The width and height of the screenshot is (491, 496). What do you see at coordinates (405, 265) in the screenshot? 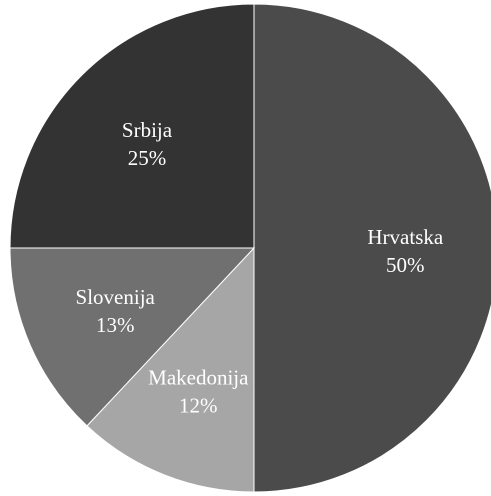
I see `pie-label-value: 50%` at bounding box center [405, 265].